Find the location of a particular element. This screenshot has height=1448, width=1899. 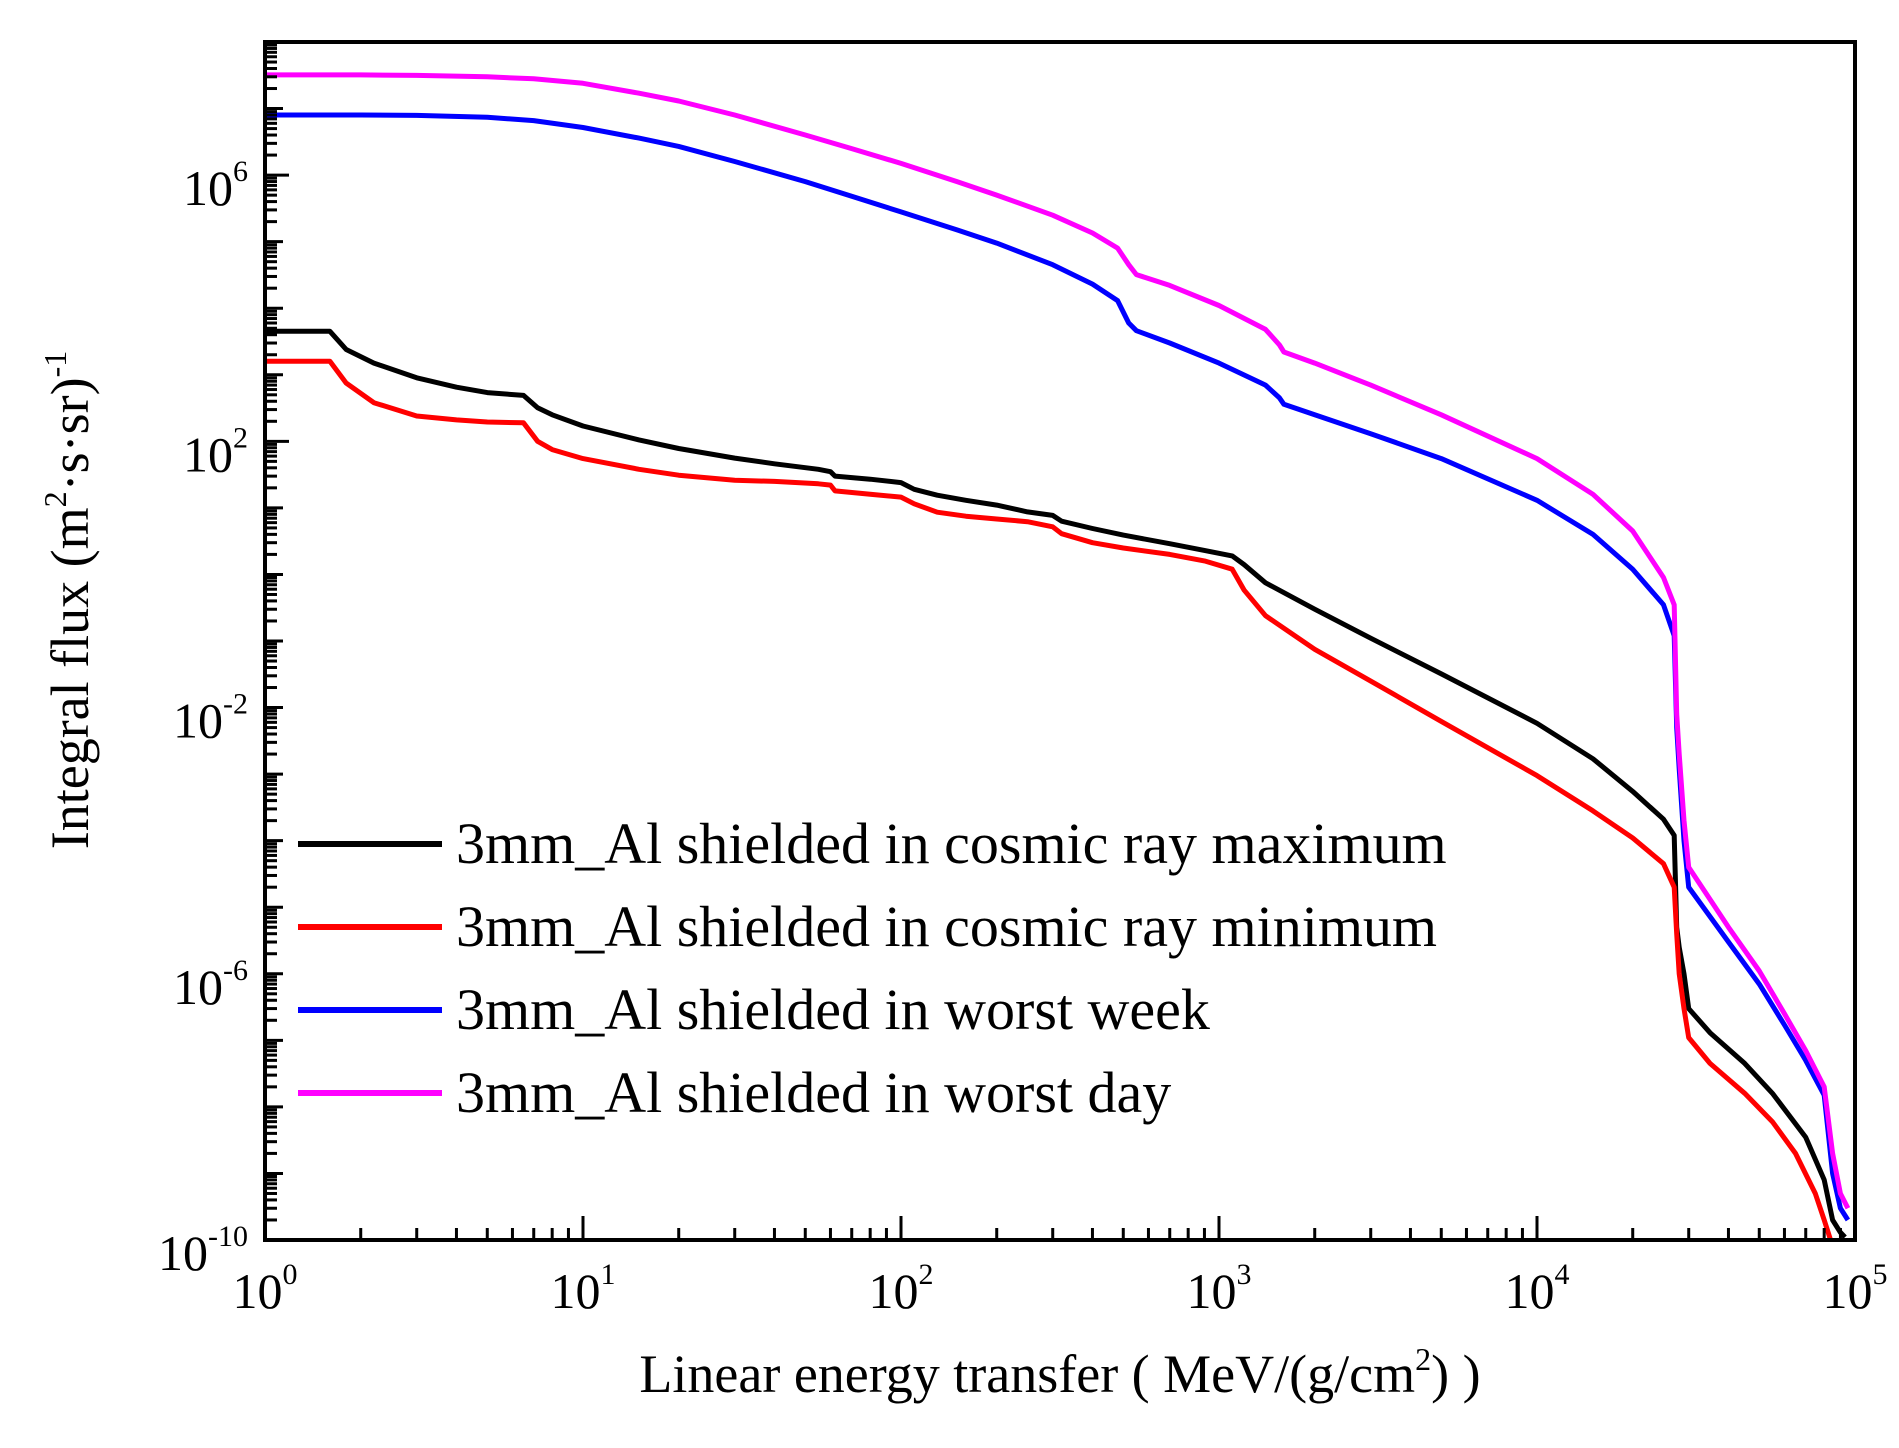

x-tick-label: 10⁵ is located at coordinates (1855, 1288).